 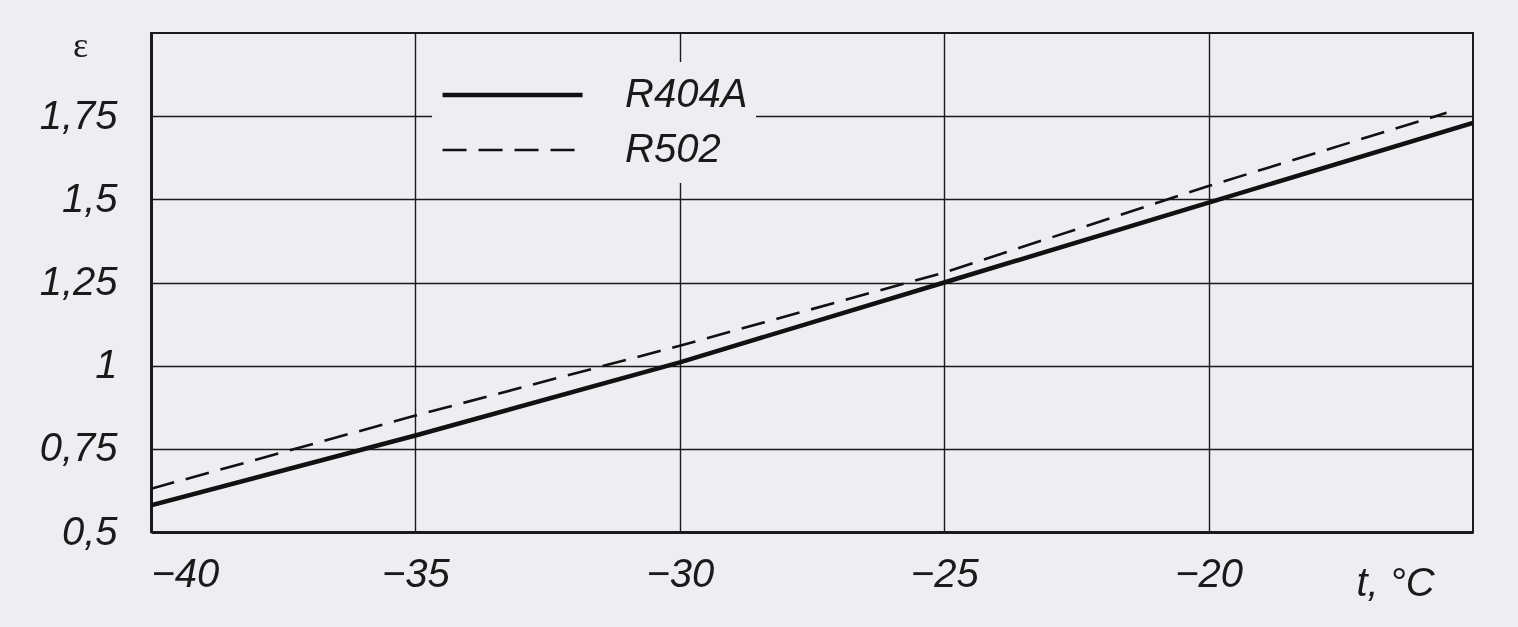 I want to click on y-tick-label: 1, so click(x=106, y=364).